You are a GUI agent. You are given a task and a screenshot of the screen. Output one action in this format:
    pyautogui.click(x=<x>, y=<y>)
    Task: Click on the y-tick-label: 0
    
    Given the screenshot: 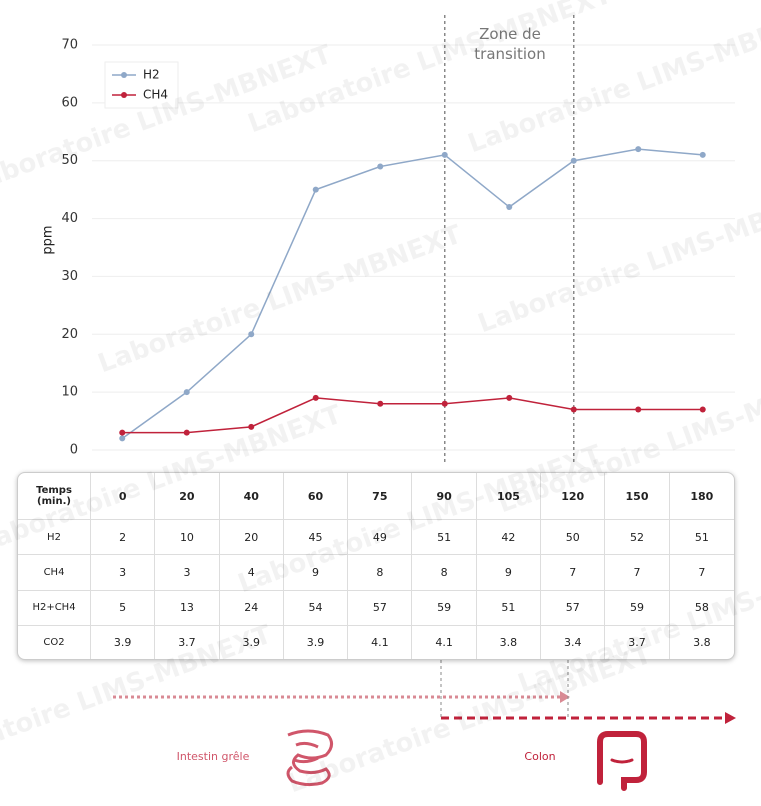 What is the action you would take?
    pyautogui.click(x=74, y=450)
    